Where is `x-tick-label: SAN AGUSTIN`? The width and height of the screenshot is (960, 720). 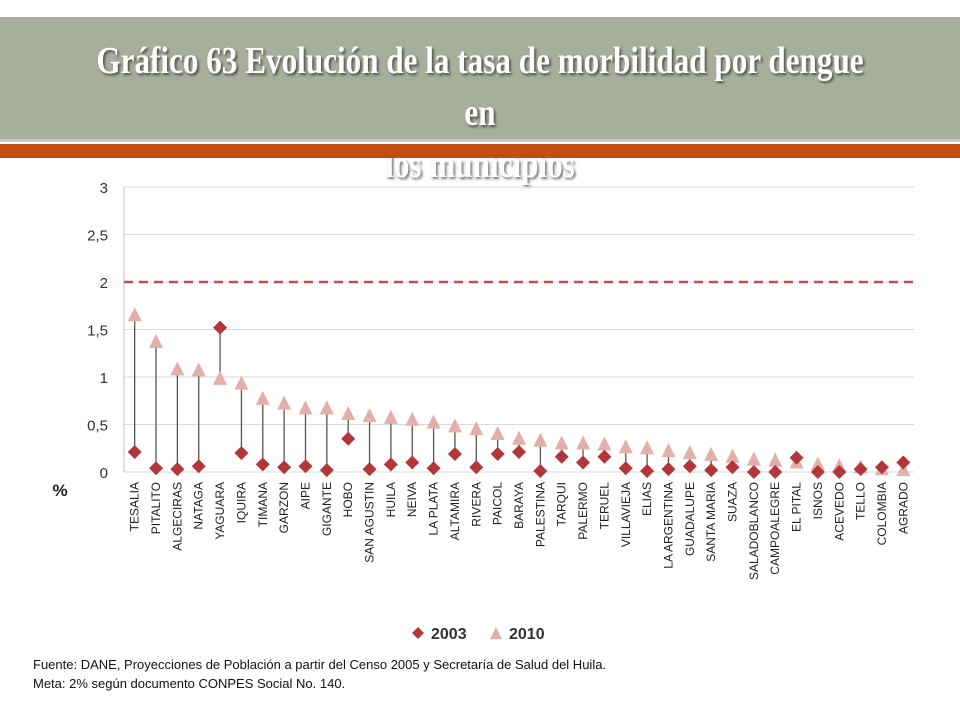 x-tick-label: SAN AGUSTIN is located at coordinates (370, 522).